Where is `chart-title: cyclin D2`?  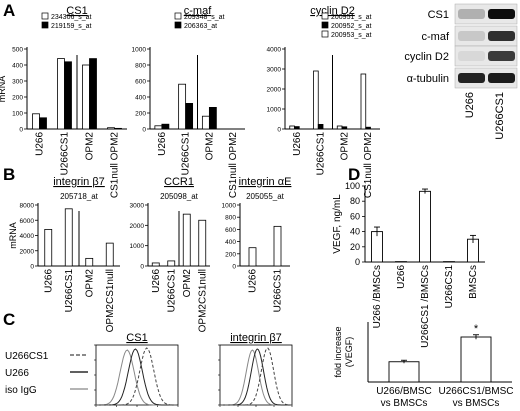
chart-title: cyclin D2 is located at coordinates (332, 11).